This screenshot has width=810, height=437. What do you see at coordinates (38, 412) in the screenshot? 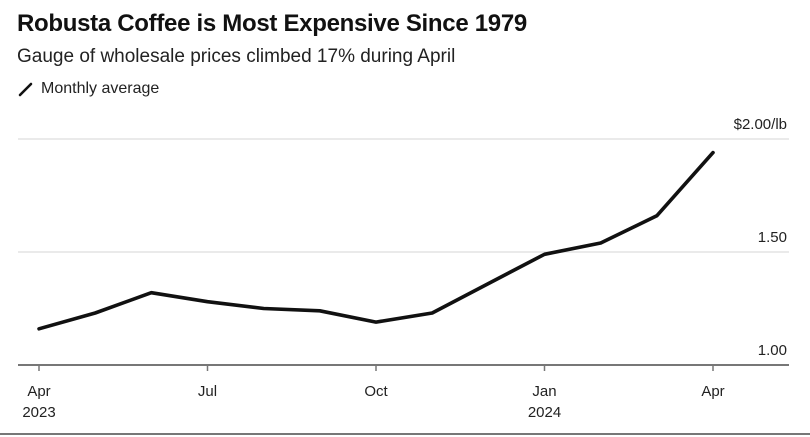
I see `x-tick-sublabel: 2023` at bounding box center [38, 412].